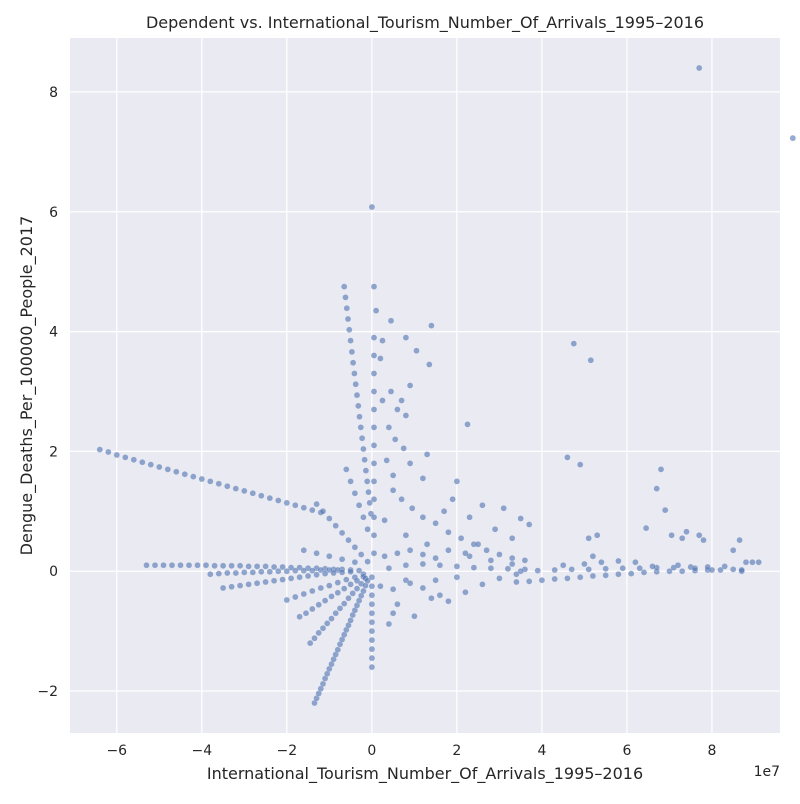 The image size is (800, 804). I want to click on y-axis-ticks: −2 0 2 4 6 8, so click(47, 392).